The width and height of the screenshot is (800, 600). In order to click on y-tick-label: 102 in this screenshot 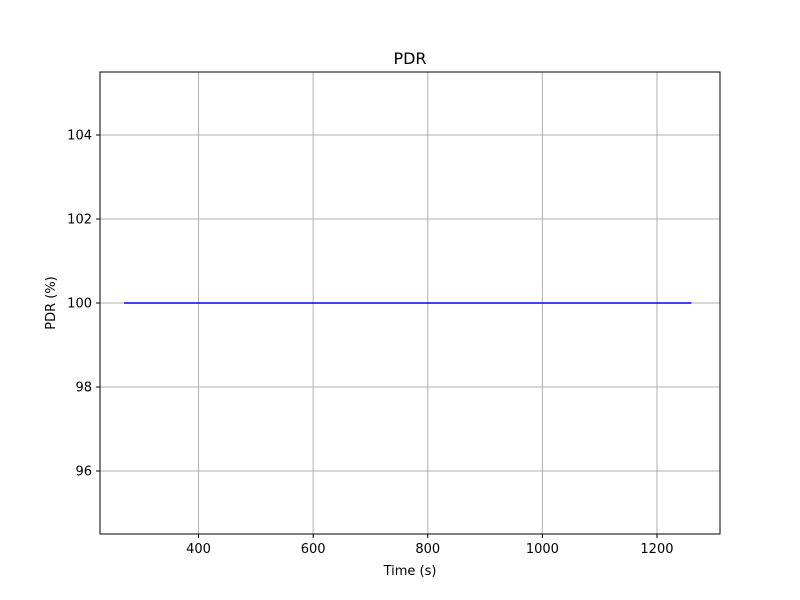, I will do `click(79, 220)`.